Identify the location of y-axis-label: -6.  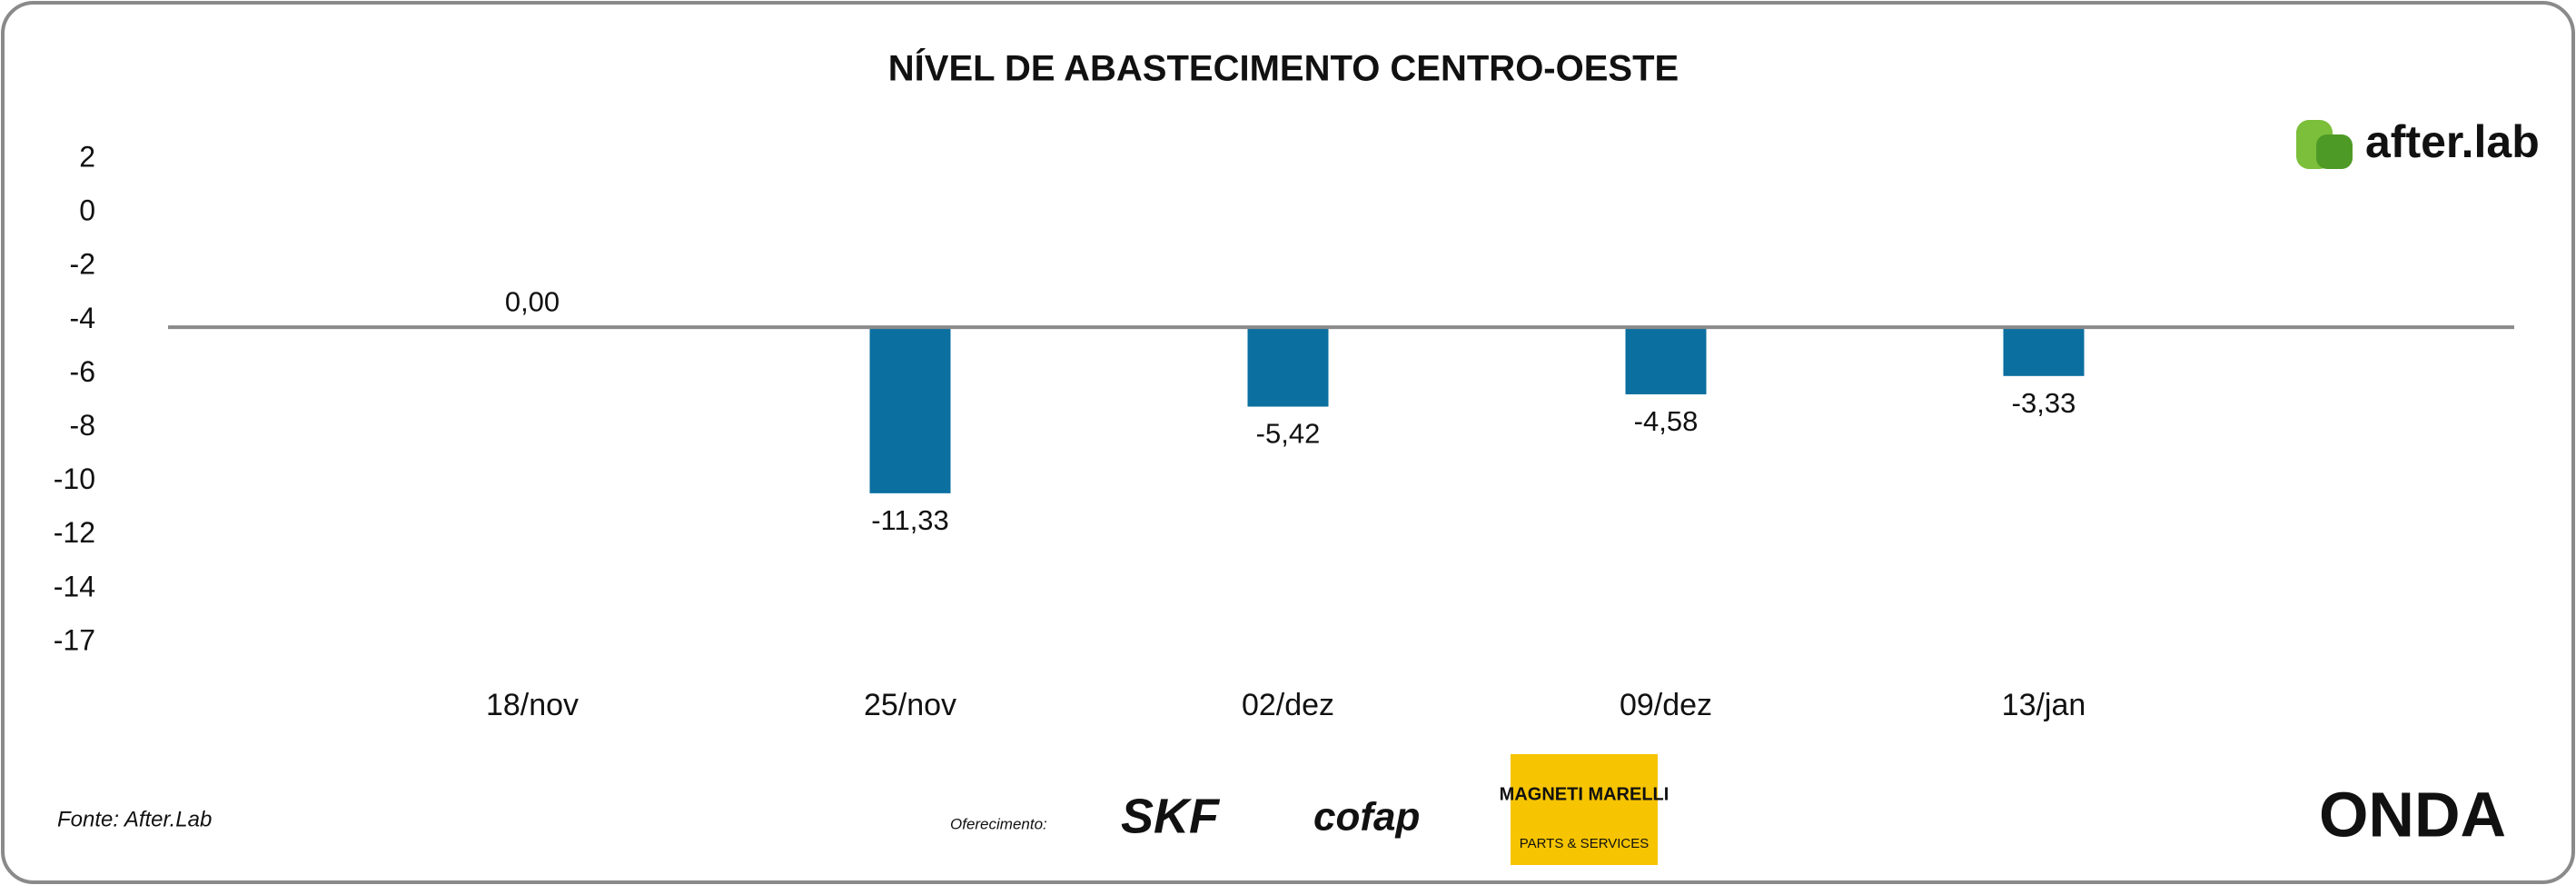
(82, 371).